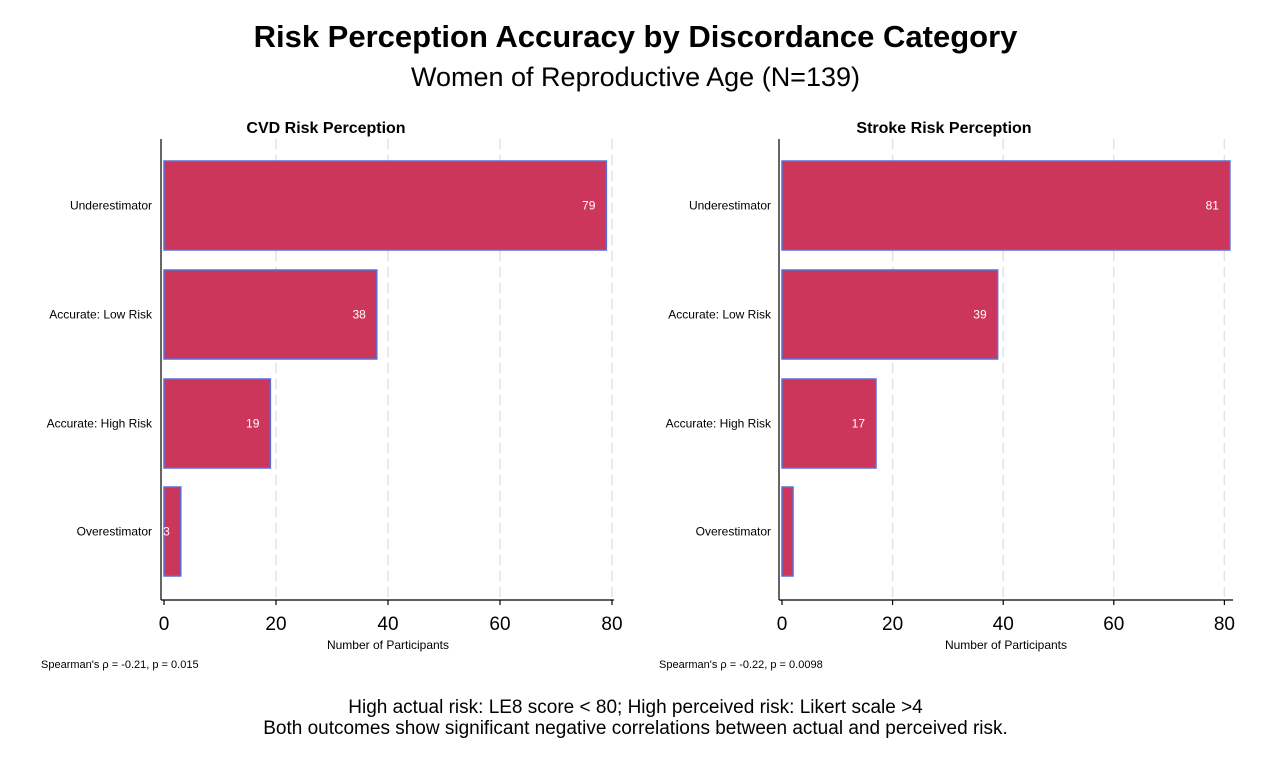 The image size is (1271, 762). I want to click on cvd-category-label-0: Underestimator, so click(111, 206).